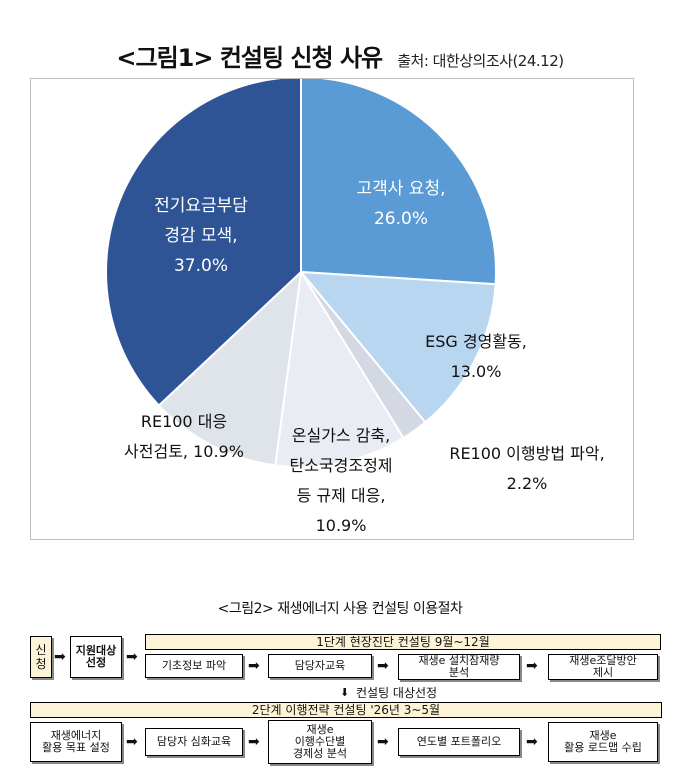 The image size is (680, 781). I want to click on stage2-step-1: 재생에너지 활용 목표 설정, so click(76, 742).